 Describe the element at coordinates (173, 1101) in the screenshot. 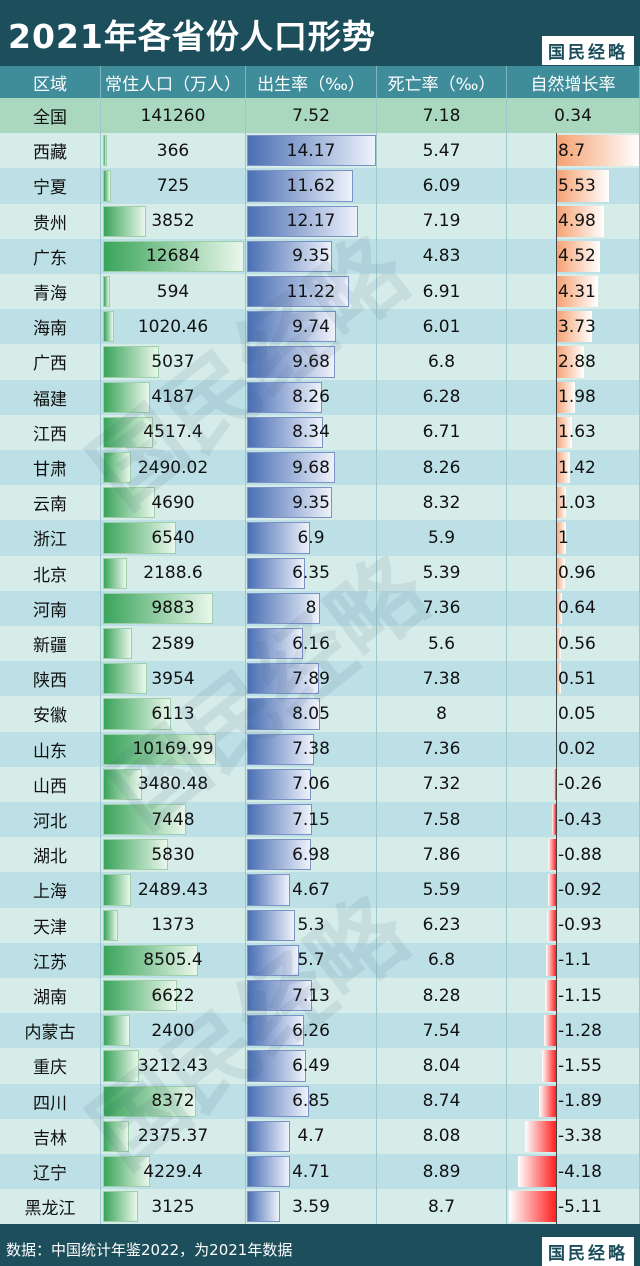

I see `pop-value: 8372` at that location.